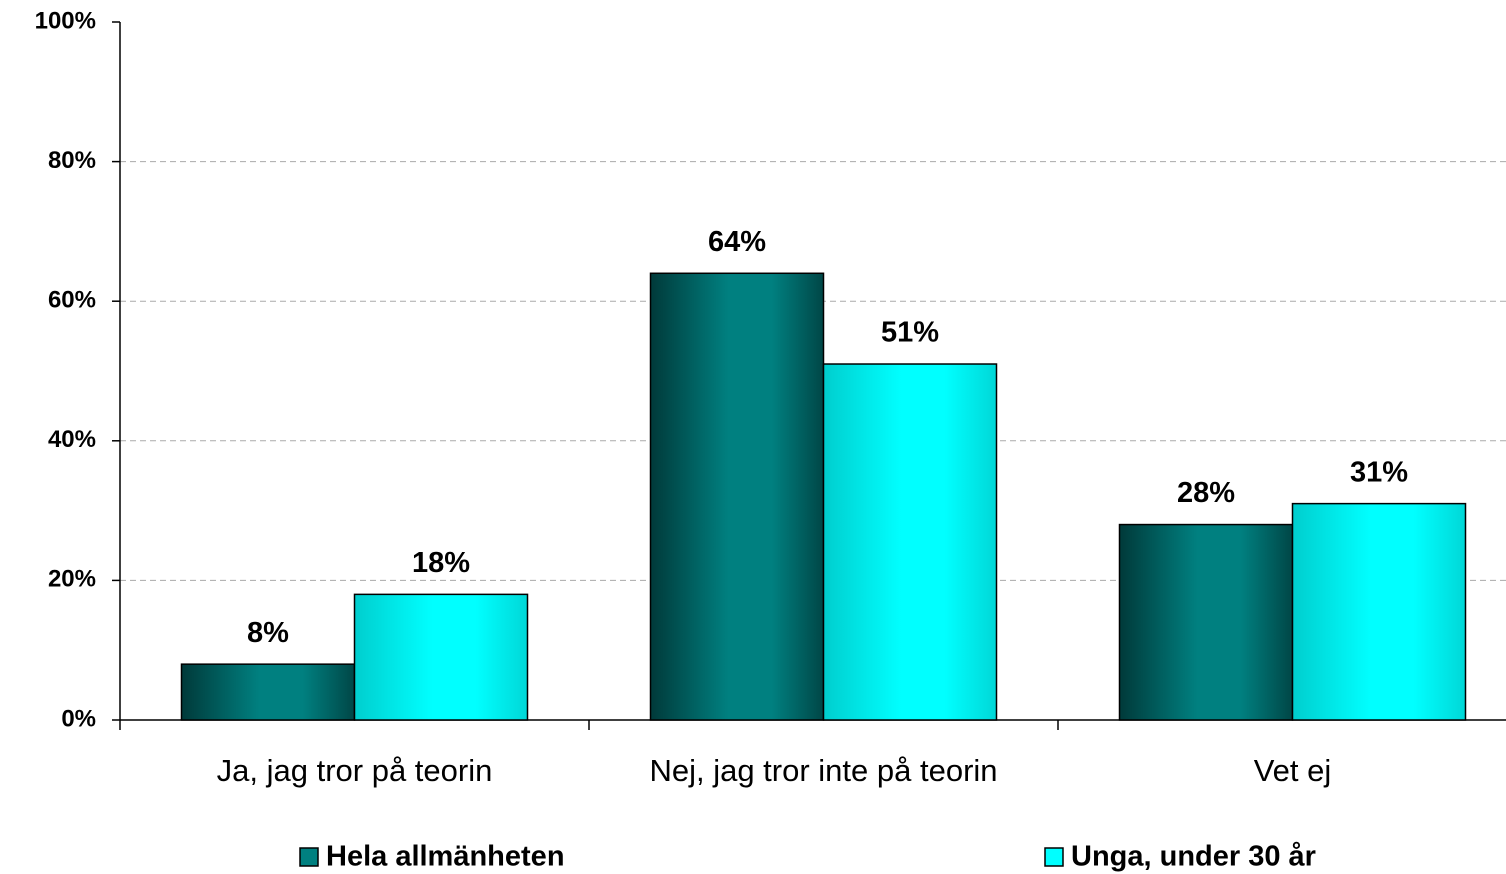  I want to click on legend-label: Hela allmänheten, so click(445, 857).